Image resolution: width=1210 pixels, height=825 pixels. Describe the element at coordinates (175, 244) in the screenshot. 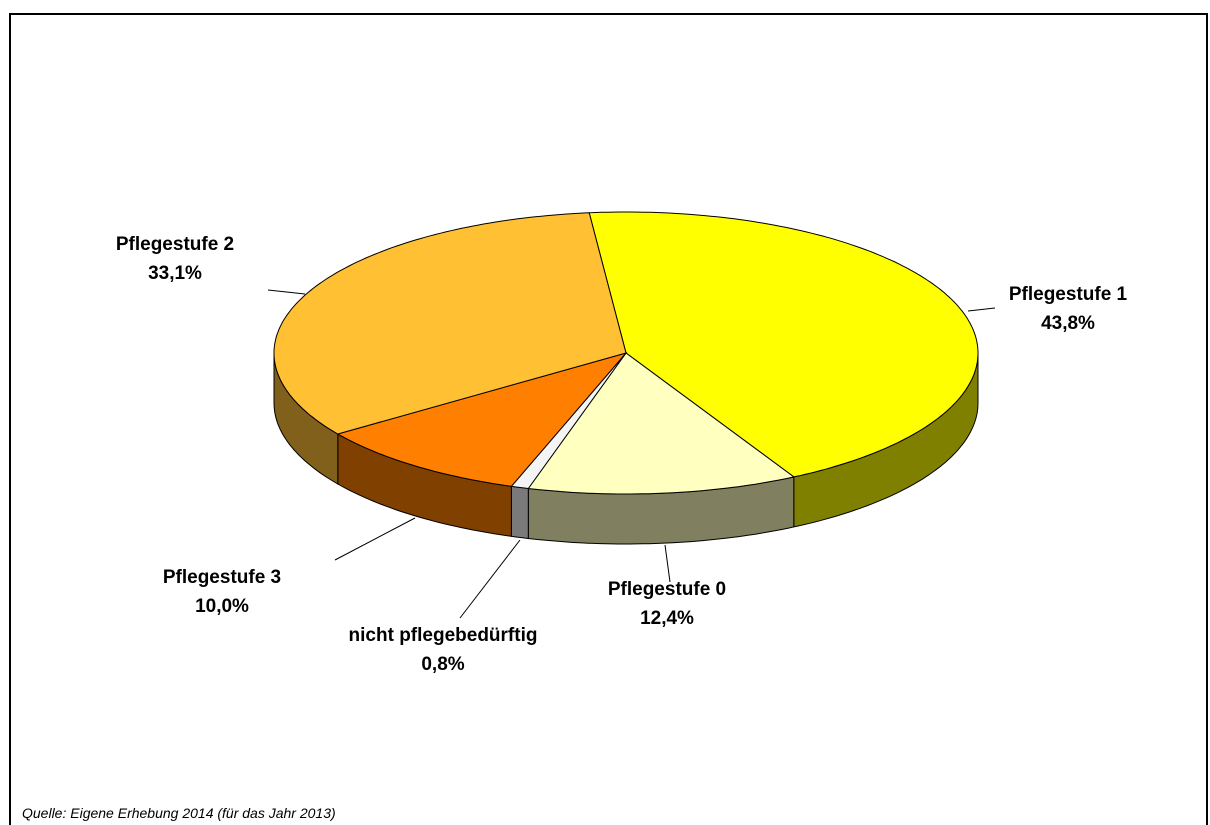

I see `slice-label: Pflegestufe 2` at that location.